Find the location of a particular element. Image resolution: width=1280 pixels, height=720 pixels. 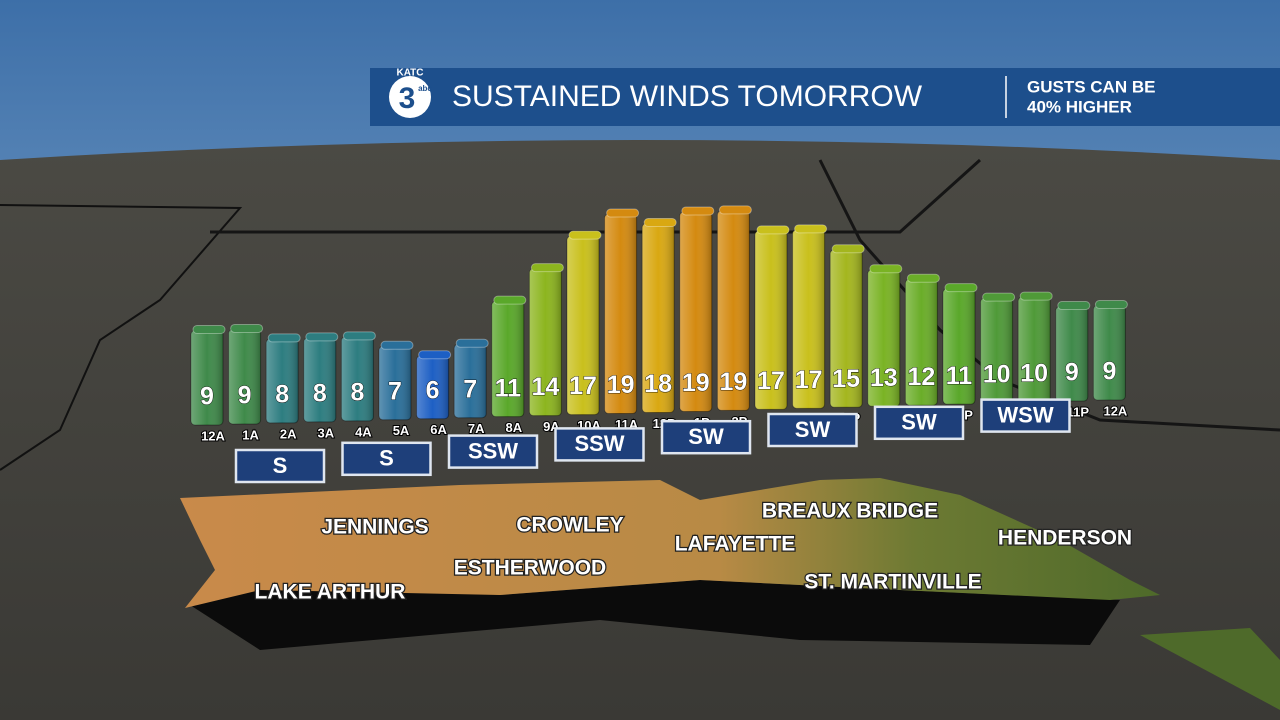

value-label: 18 is located at coordinates (658, 384).